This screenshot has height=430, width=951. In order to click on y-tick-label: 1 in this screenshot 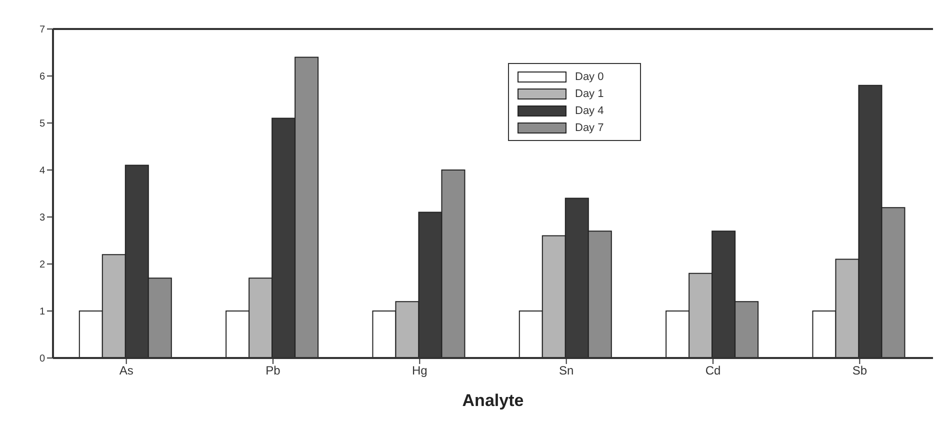, I will do `click(42, 312)`.